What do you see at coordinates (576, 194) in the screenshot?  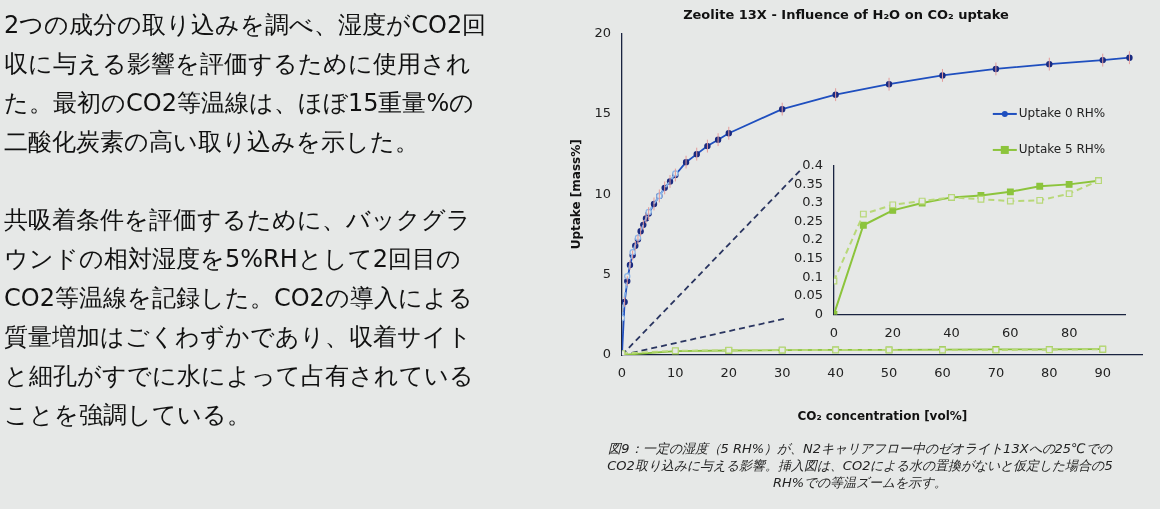 I see `y-axis-title: Uptake [mass%]` at bounding box center [576, 194].